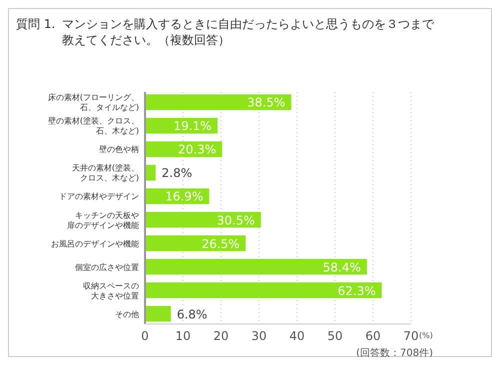 Image resolution: width=500 pixels, height=365 pixels. What do you see at coordinates (426, 335) in the screenshot?
I see `x-axis-title: (%)` at bounding box center [426, 335].